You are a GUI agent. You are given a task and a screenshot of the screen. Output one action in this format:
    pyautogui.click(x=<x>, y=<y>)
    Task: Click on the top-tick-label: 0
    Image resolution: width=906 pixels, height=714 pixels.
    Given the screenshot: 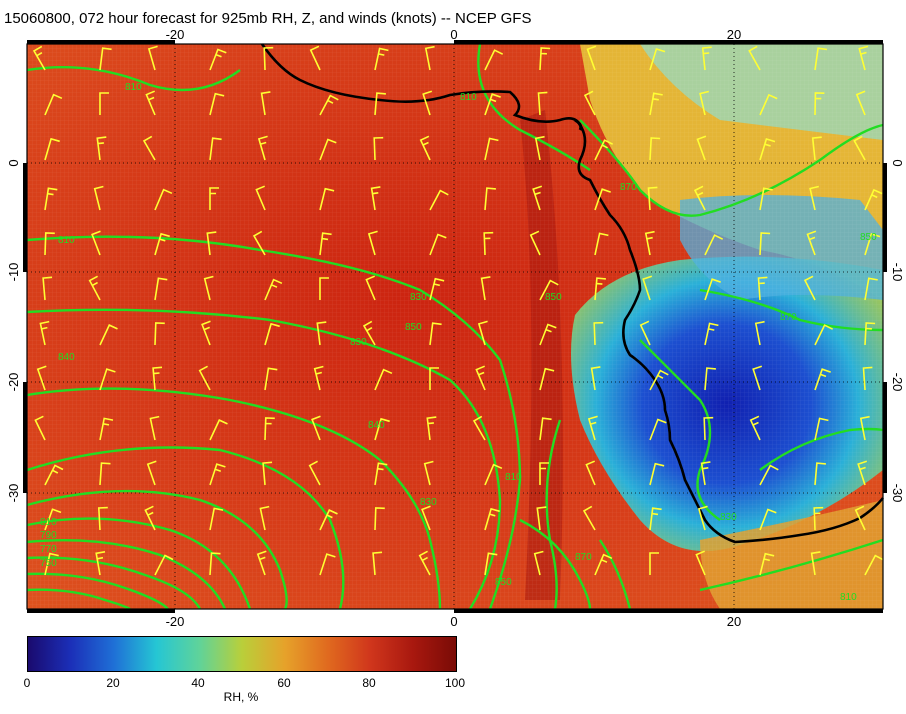 What is the action you would take?
    pyautogui.click(x=453, y=34)
    